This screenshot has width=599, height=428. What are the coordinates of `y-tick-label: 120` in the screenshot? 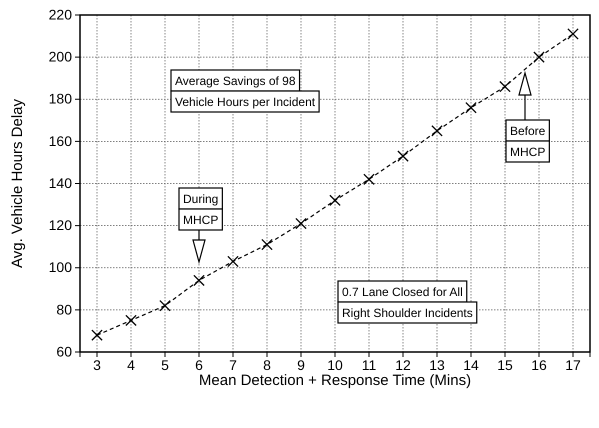 It's located at (60, 225).